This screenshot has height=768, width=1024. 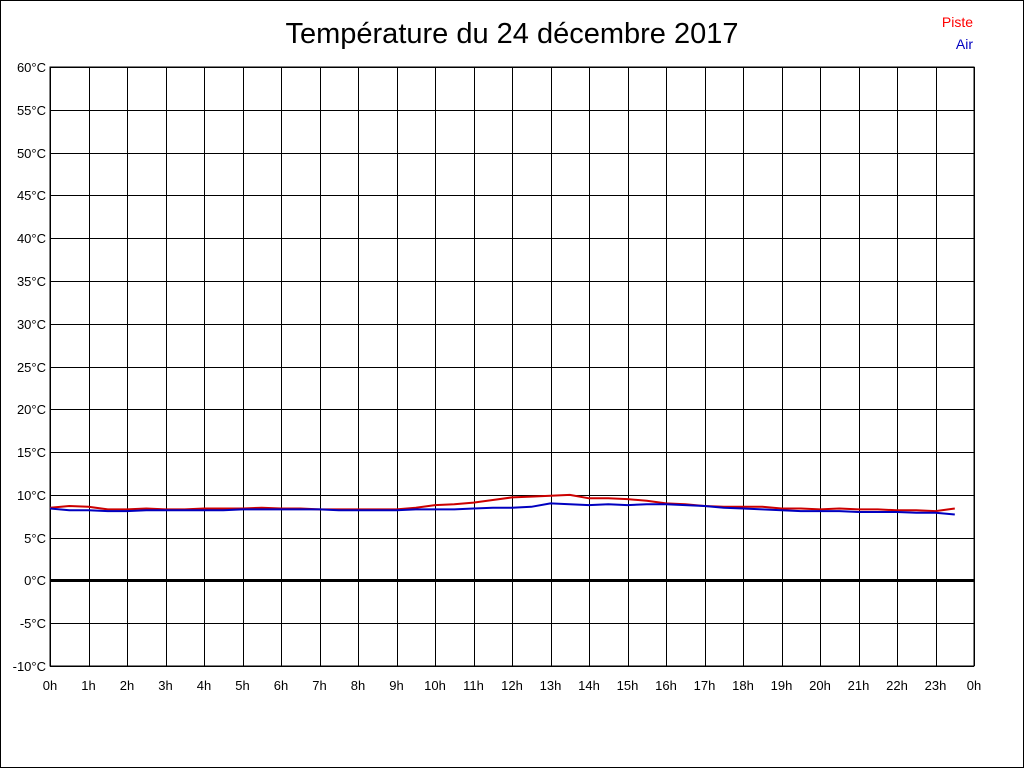 I want to click on x-tick-label: 3h, so click(x=165, y=685).